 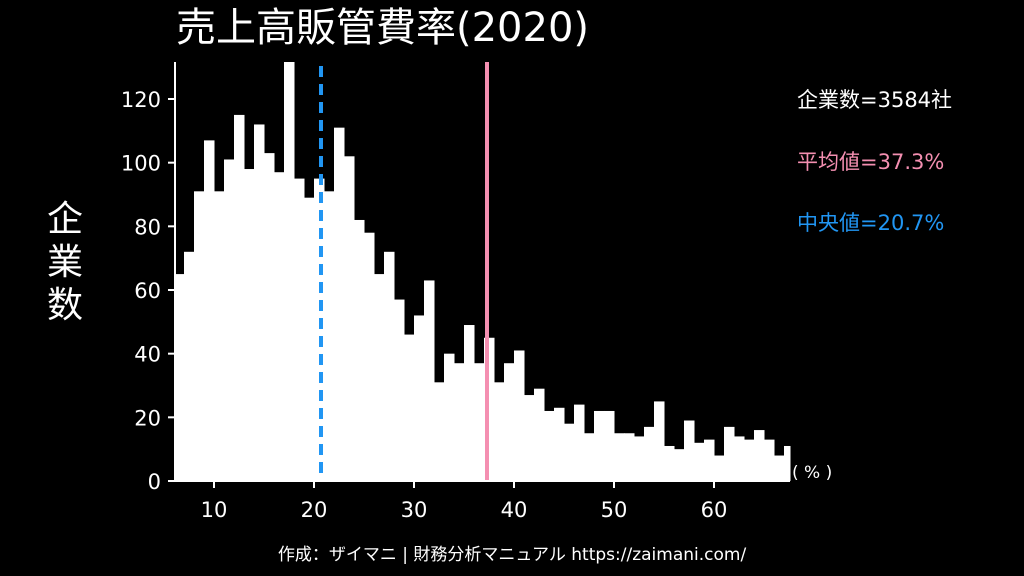 What do you see at coordinates (875, 100) in the screenshot?
I see `company-count-label: 企業数=3584社` at bounding box center [875, 100].